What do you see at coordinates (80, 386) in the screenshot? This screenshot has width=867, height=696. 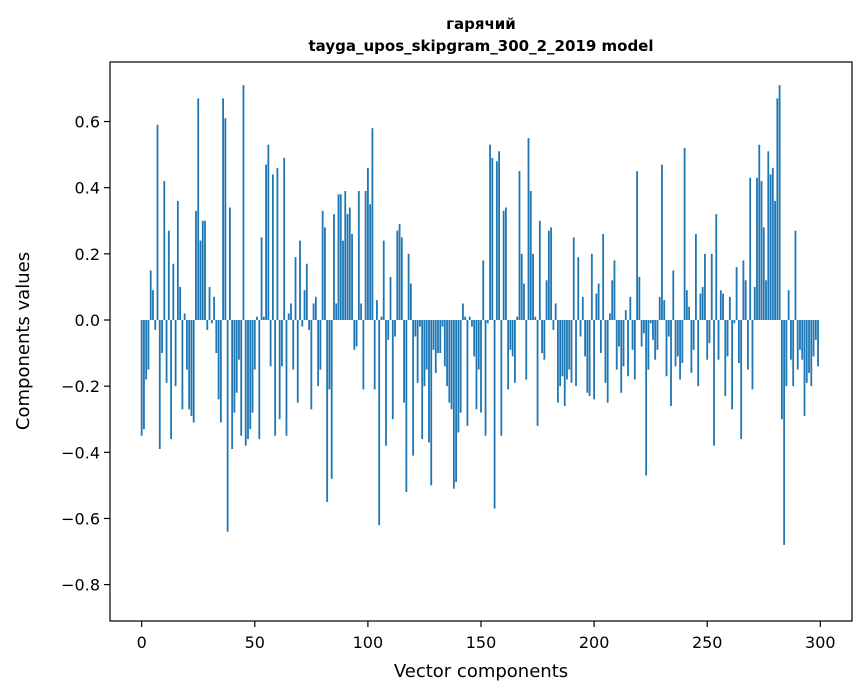 I see `y-tick-label: −0.2` at bounding box center [80, 386].